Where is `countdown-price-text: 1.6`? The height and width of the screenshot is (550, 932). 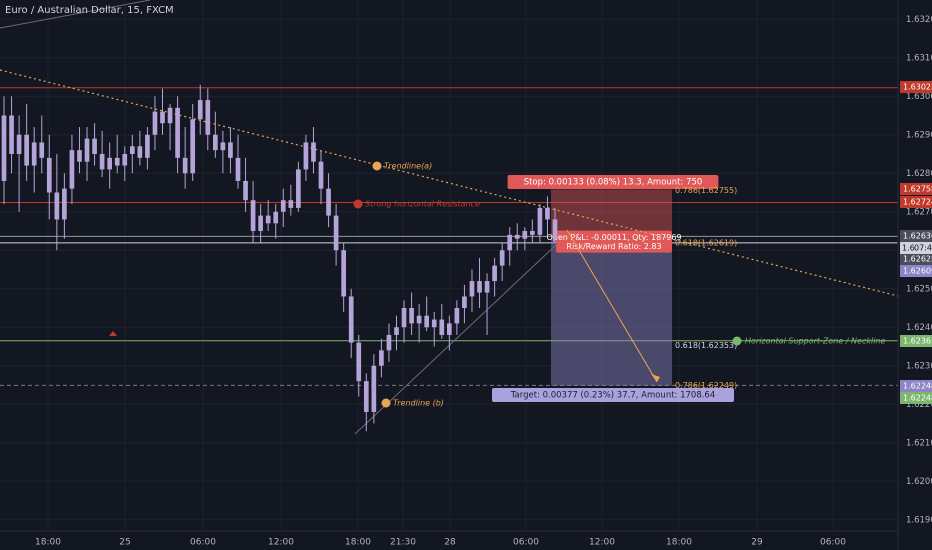
countdown-price-text: 1.6 is located at coordinates (908, 248).